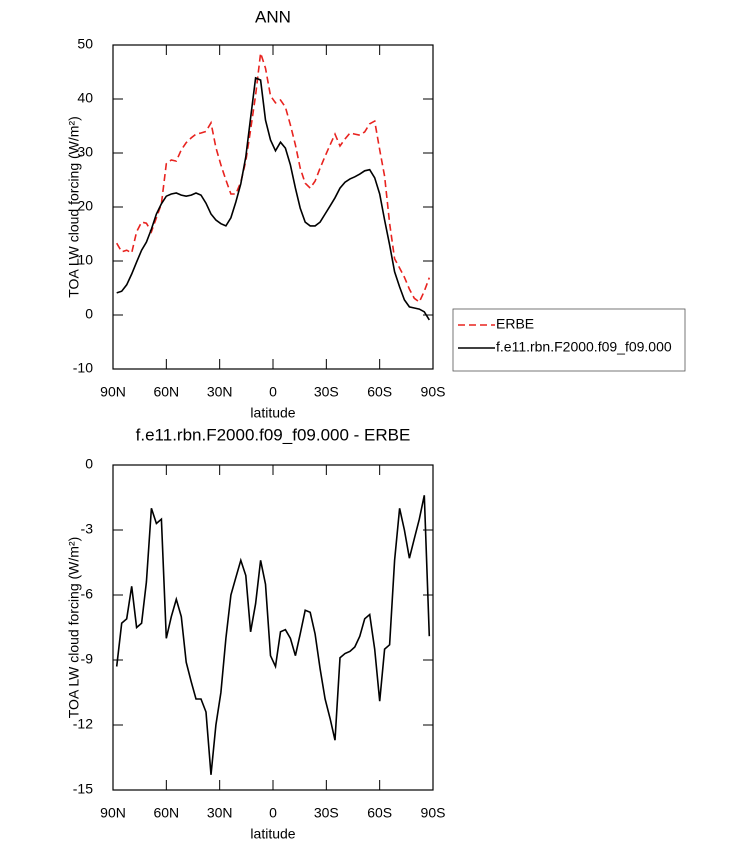 This screenshot has width=733, height=852. I want to click on y-tick-label: -9, so click(87, 659).